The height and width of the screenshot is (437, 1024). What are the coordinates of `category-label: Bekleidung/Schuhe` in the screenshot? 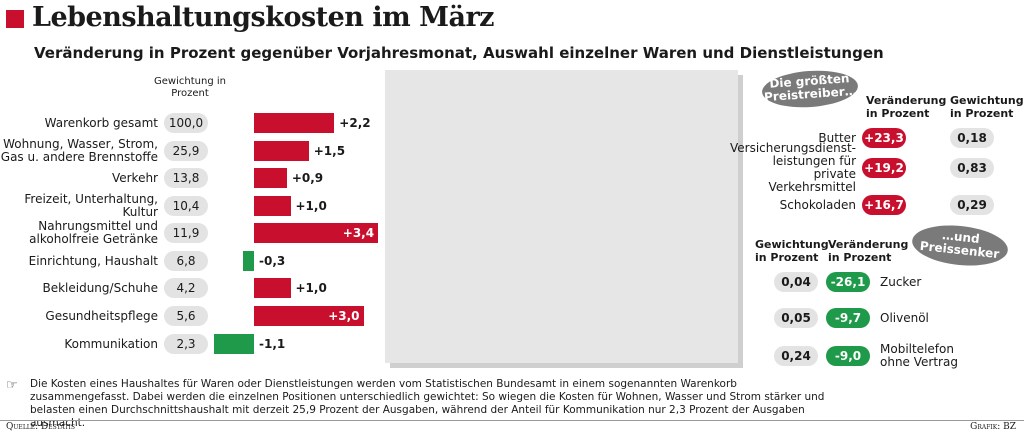 It's located at (100, 287).